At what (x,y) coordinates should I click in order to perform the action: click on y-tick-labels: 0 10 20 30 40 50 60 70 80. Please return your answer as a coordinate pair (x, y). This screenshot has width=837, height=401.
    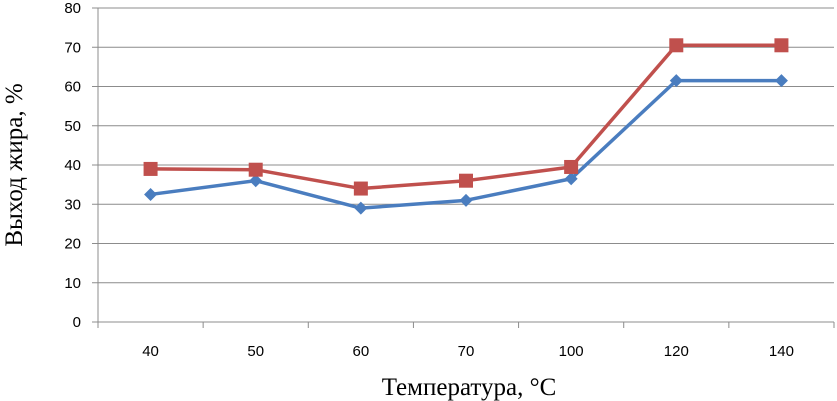
    Looking at the image, I should click on (72, 165).